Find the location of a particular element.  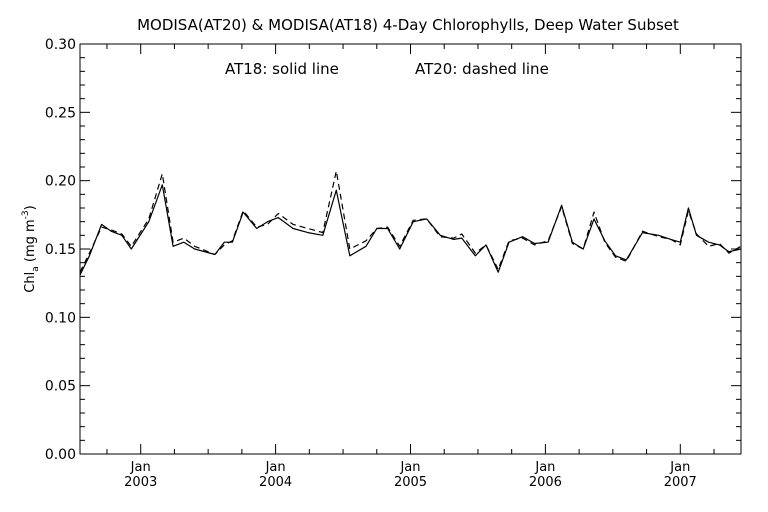

y-tick-label: 0.25 is located at coordinates (60, 113).